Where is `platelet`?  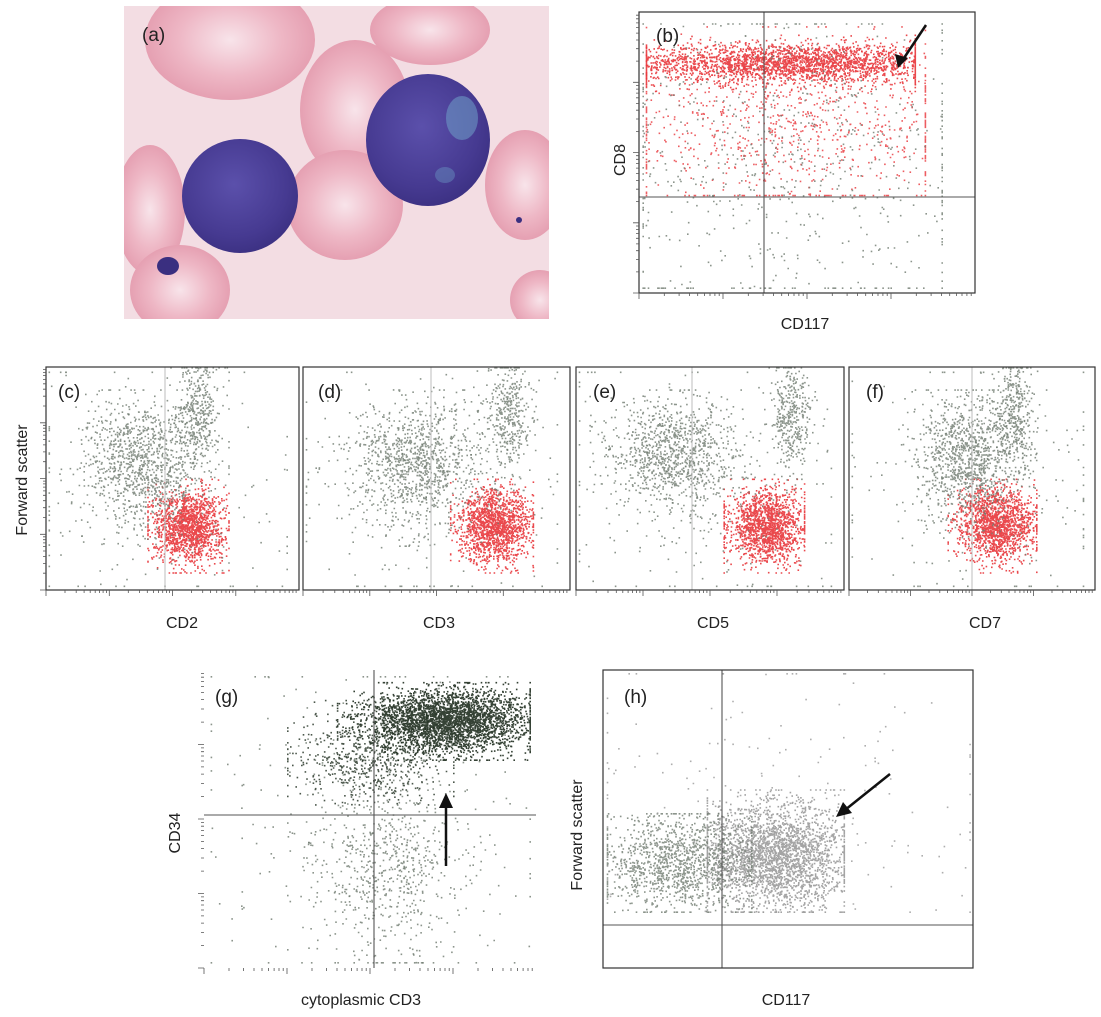
platelet is located at coordinates (168, 266).